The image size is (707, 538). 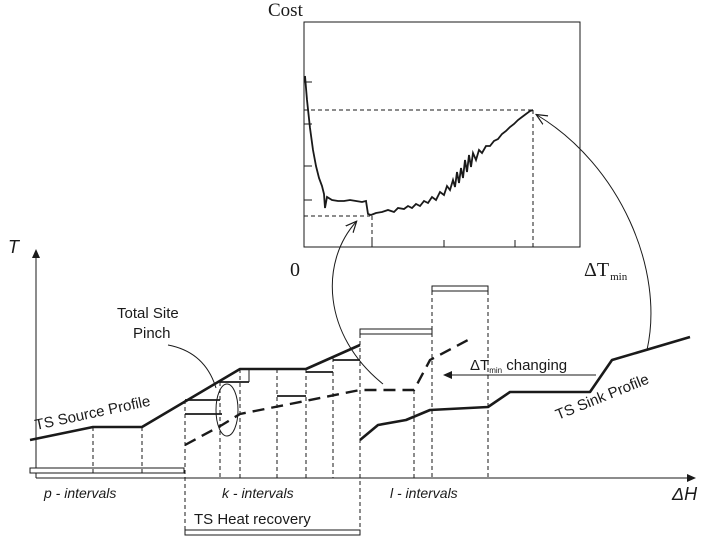 I want to click on heat-recovery-label: TS Heat recovery, so click(x=252, y=519).